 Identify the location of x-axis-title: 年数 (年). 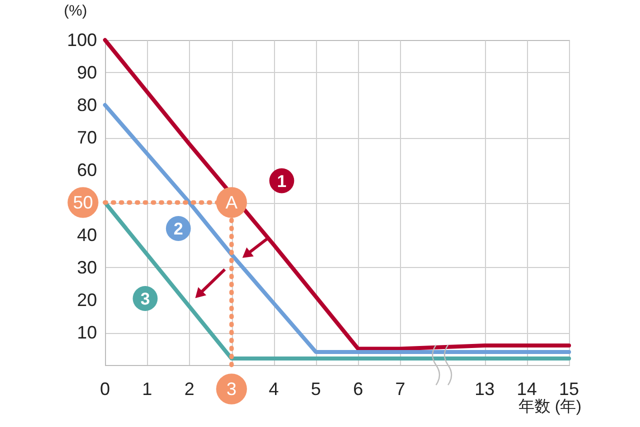
(550, 407).